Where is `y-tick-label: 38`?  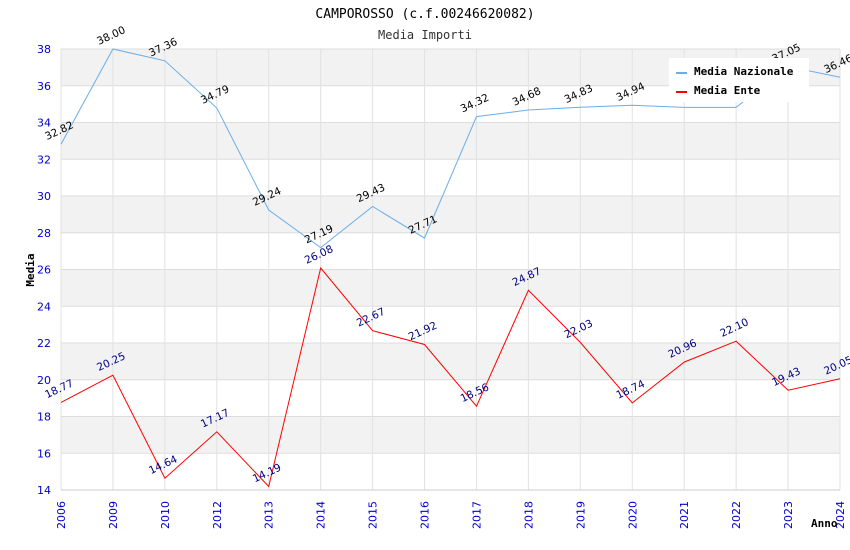 y-tick-label: 38 is located at coordinates (44, 49).